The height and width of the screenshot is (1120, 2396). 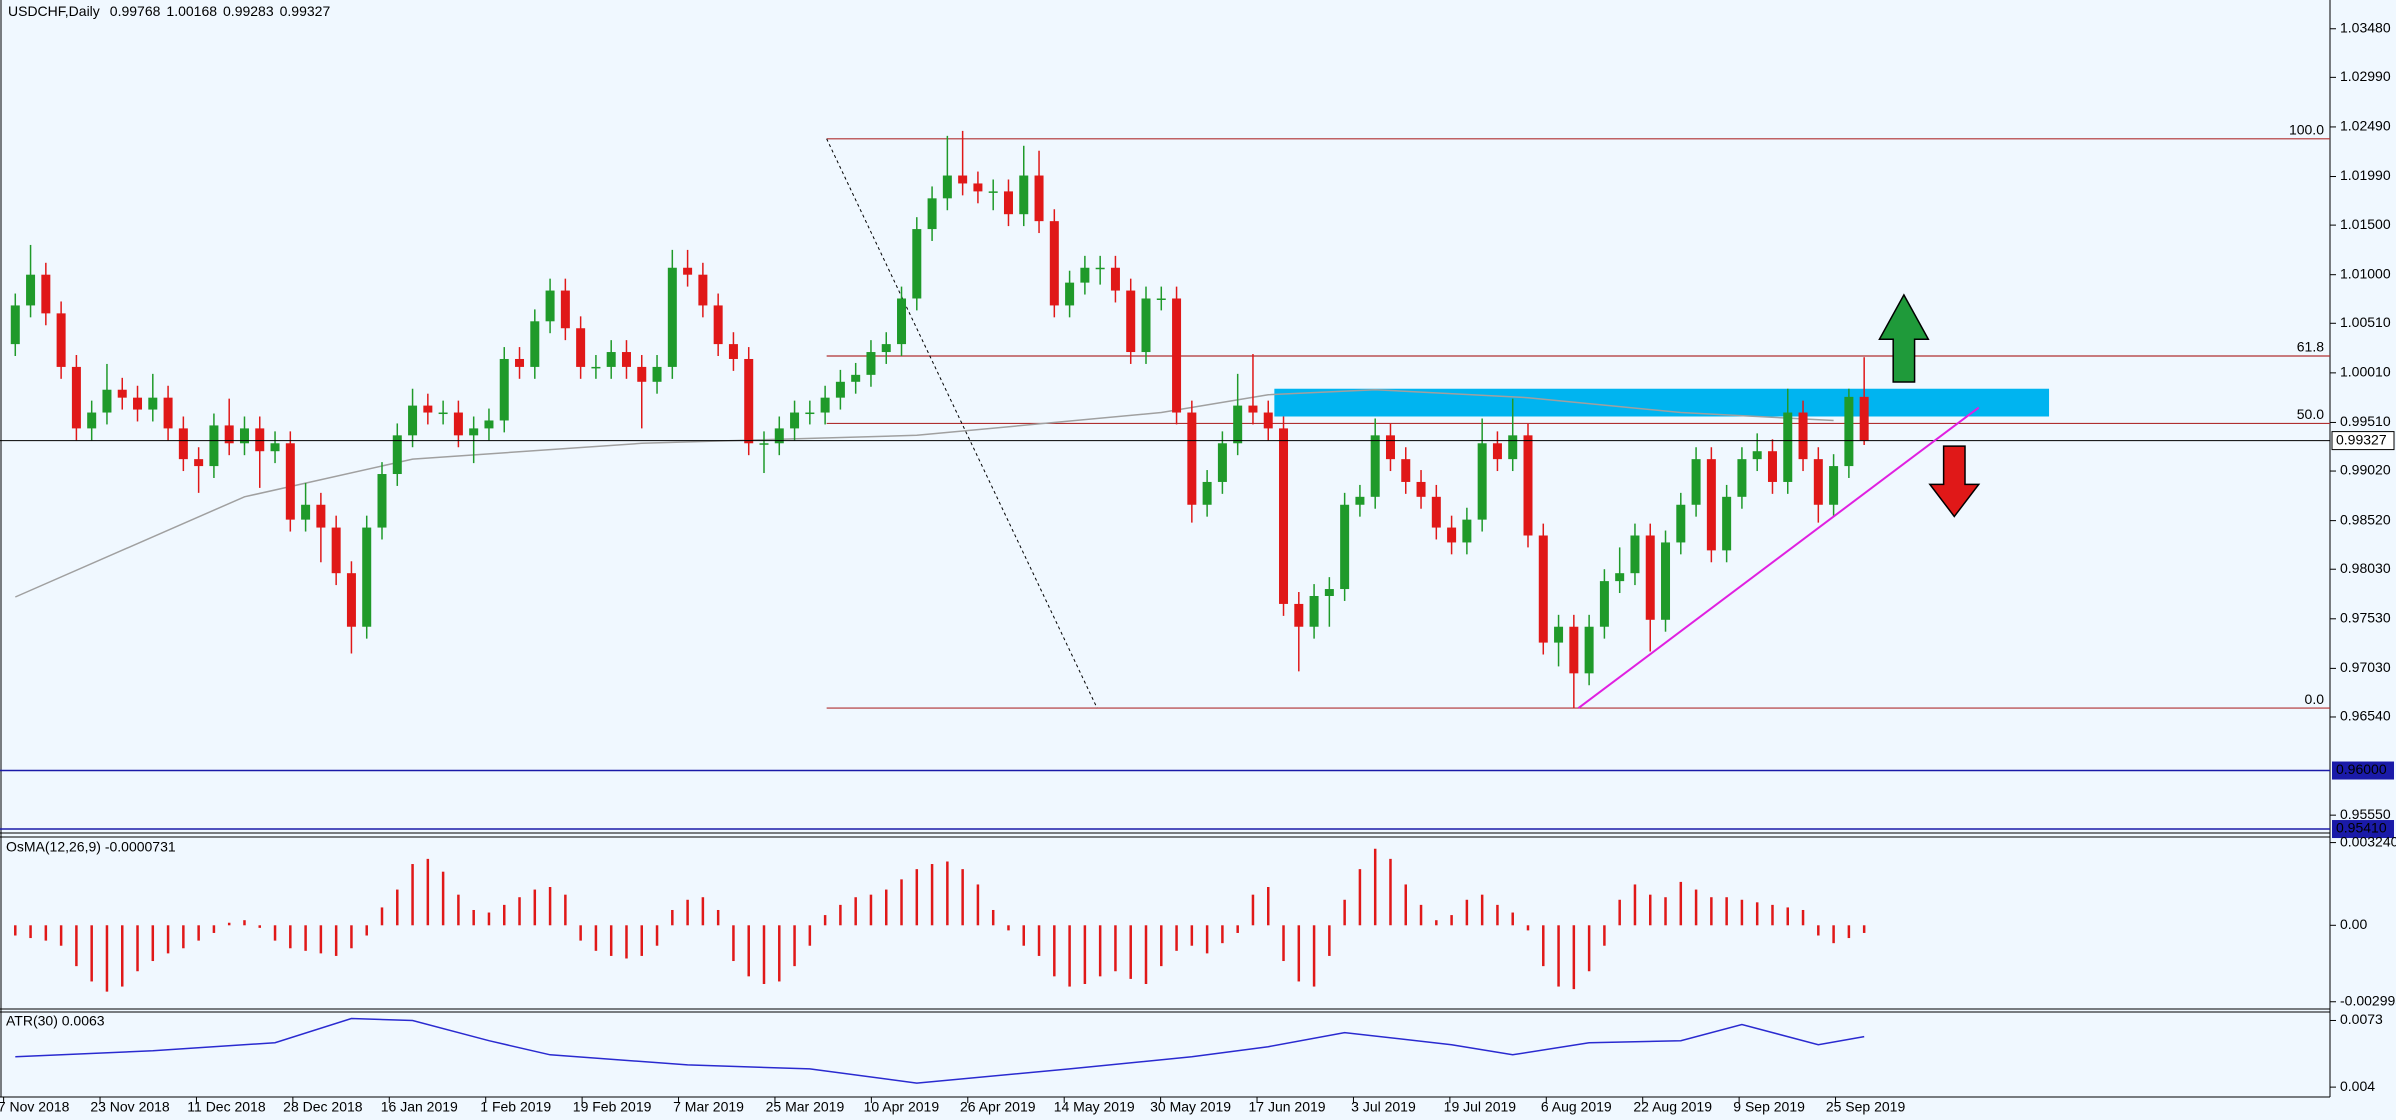 I want to click on level-label: 0.96000, so click(x=2361, y=769).